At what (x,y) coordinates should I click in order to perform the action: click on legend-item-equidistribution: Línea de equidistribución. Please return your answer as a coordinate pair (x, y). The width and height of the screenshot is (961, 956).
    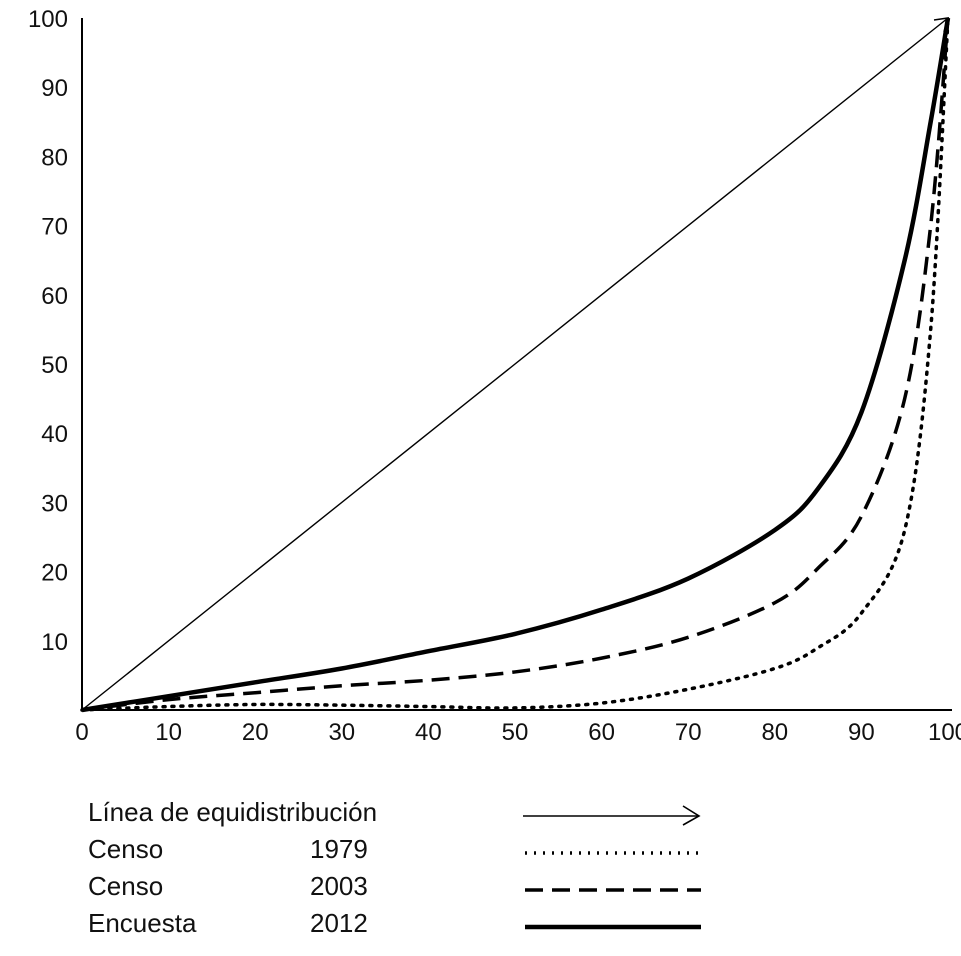
    Looking at the image, I should click on (408, 812).